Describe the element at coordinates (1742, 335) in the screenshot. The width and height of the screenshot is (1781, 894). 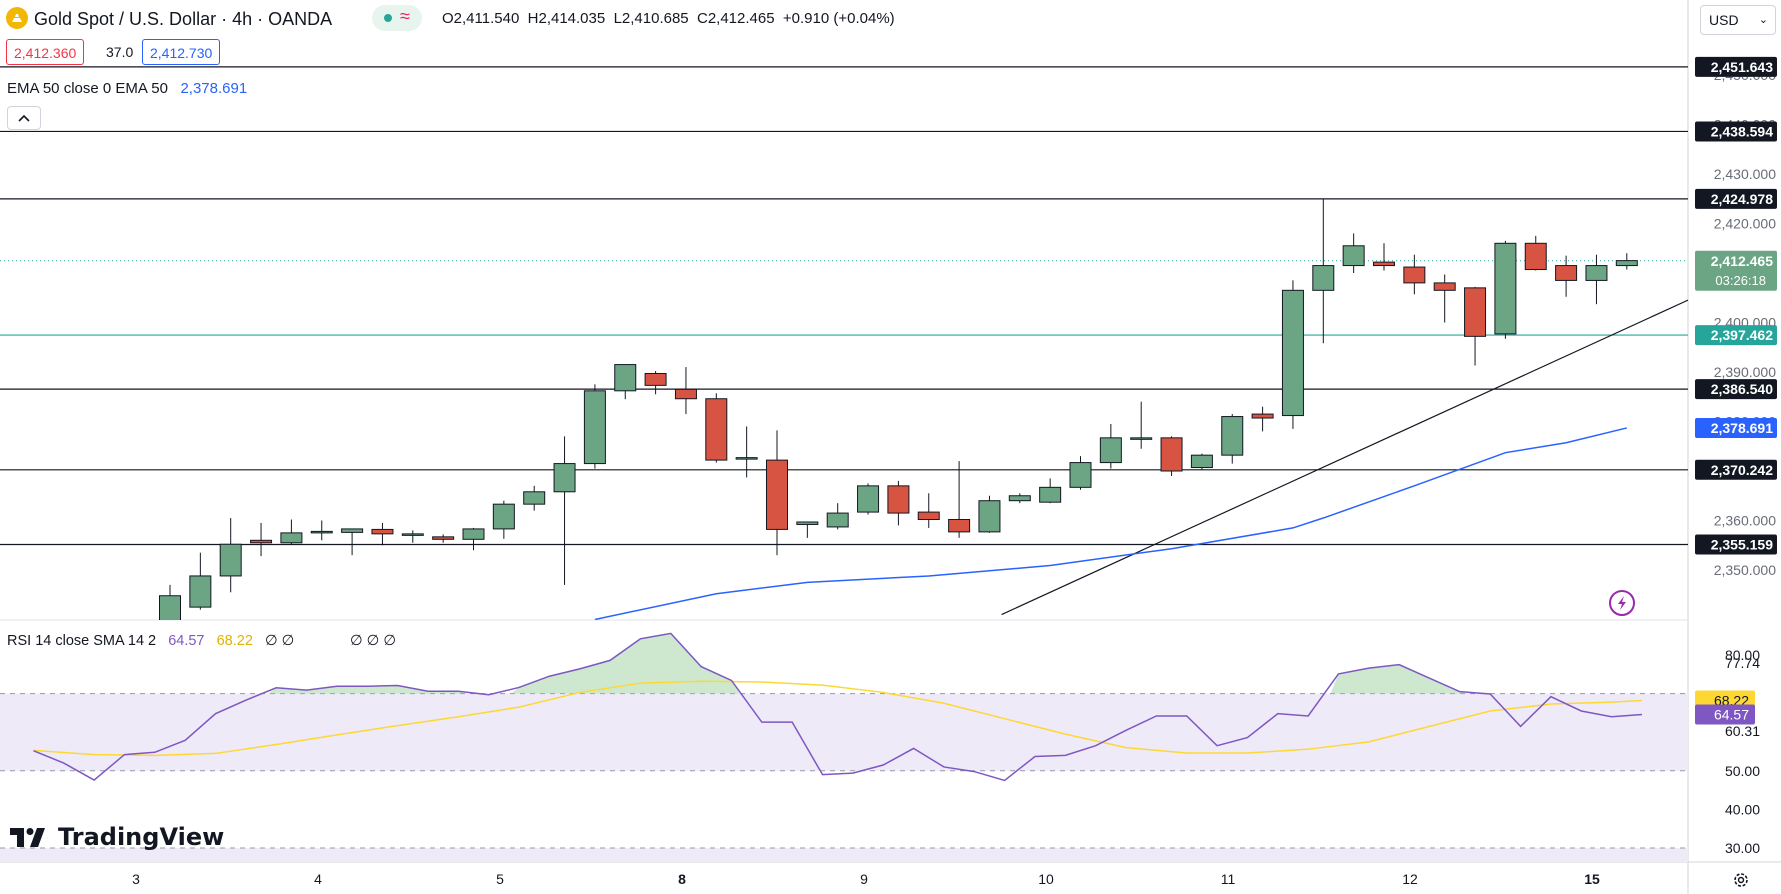
I see `support-tag: 2,397.462` at that location.